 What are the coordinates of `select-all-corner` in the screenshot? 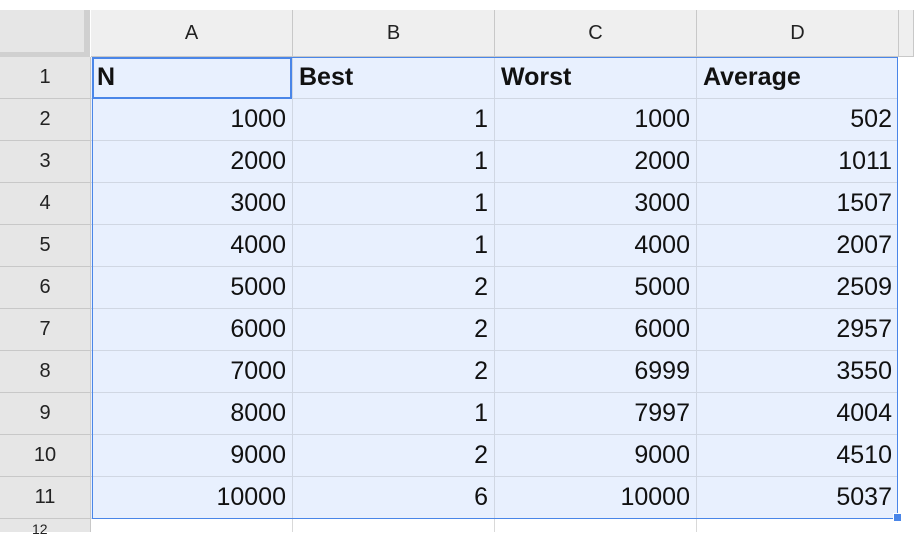 It's located at (44, 33).